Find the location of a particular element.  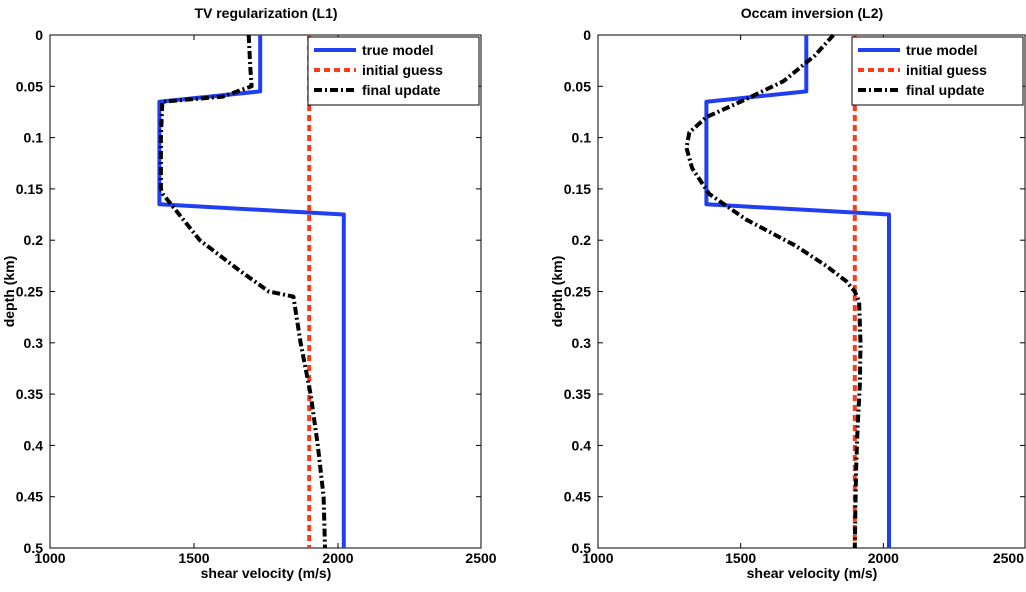

chart-title: Occam inversion (L2) is located at coordinates (812, 13).